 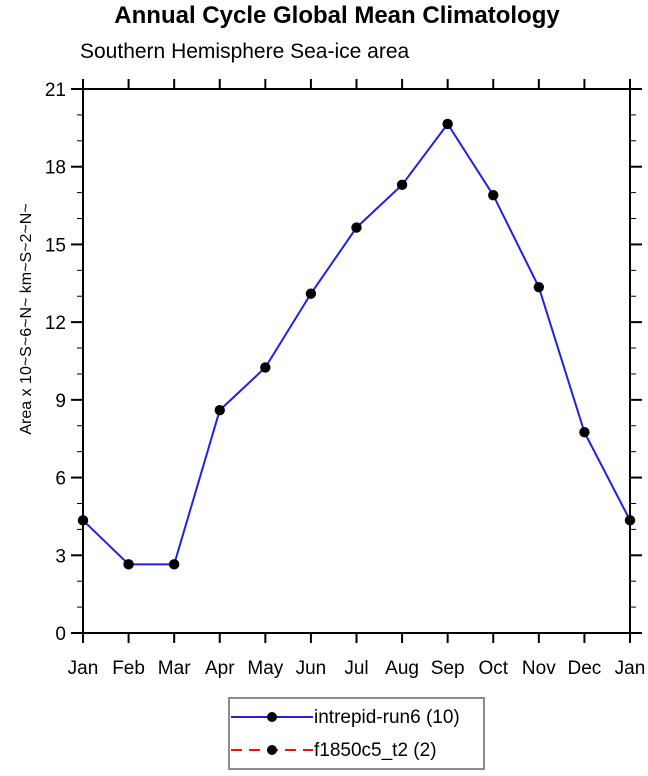 What do you see at coordinates (60, 556) in the screenshot?
I see `y-tick-label: 3` at bounding box center [60, 556].